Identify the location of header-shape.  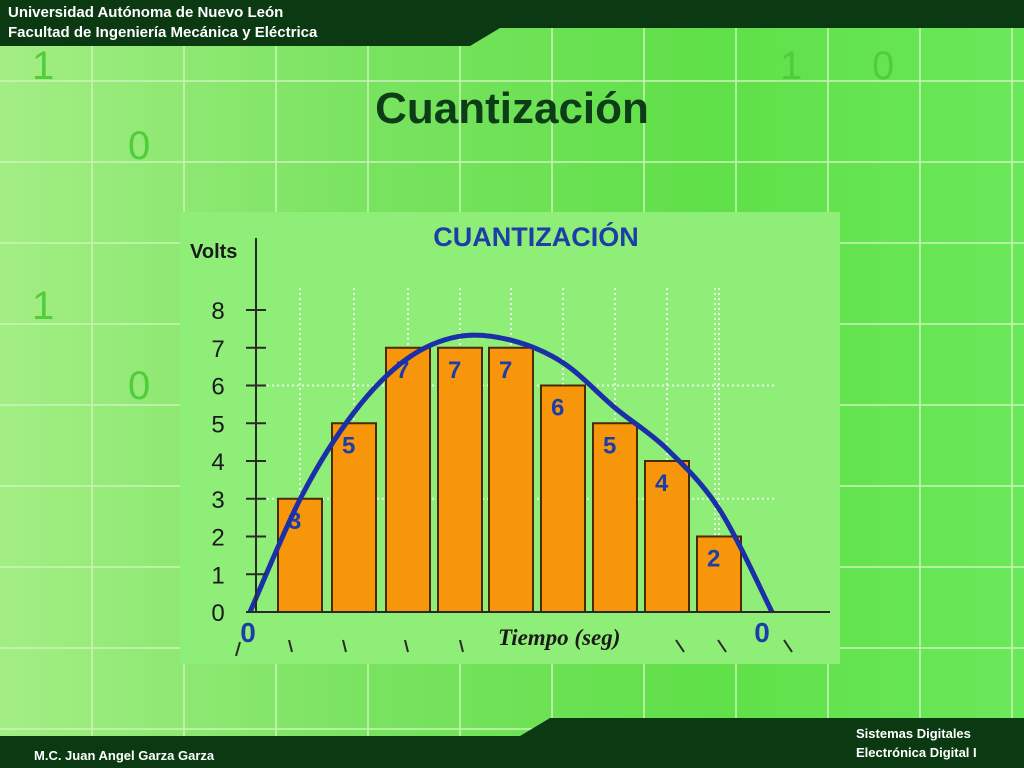
(512, 23).